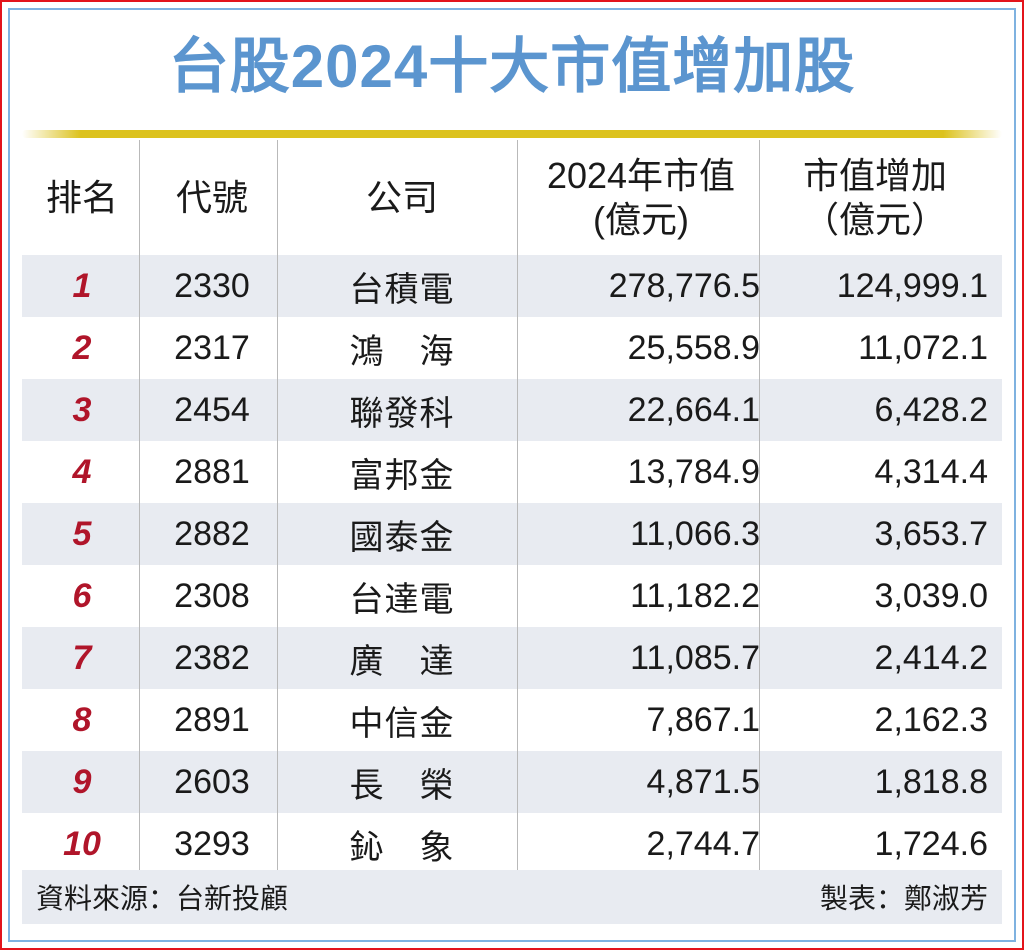 Image resolution: width=1024 pixels, height=950 pixels. What do you see at coordinates (402, 413) in the screenshot?
I see `company-cell: 聯發科` at bounding box center [402, 413].